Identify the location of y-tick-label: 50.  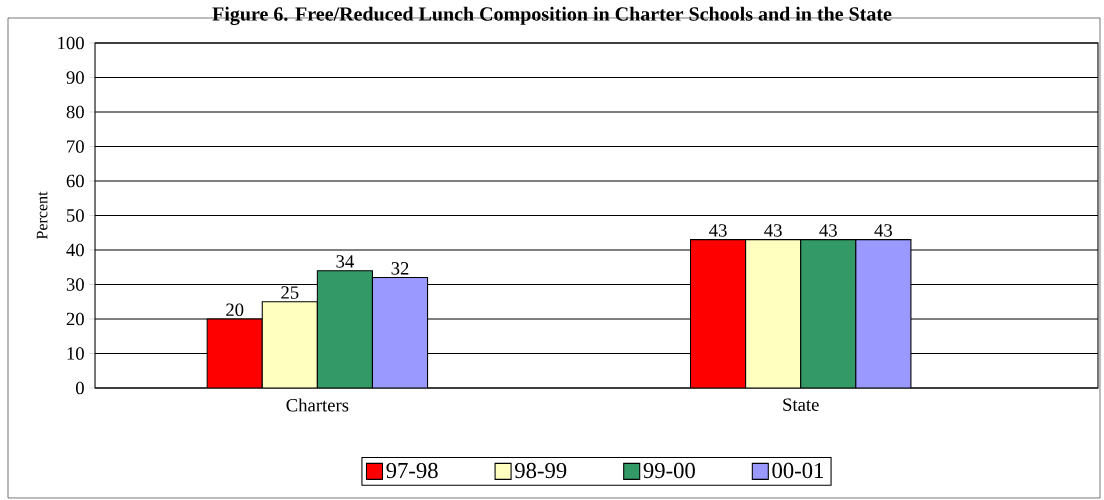
(75, 215).